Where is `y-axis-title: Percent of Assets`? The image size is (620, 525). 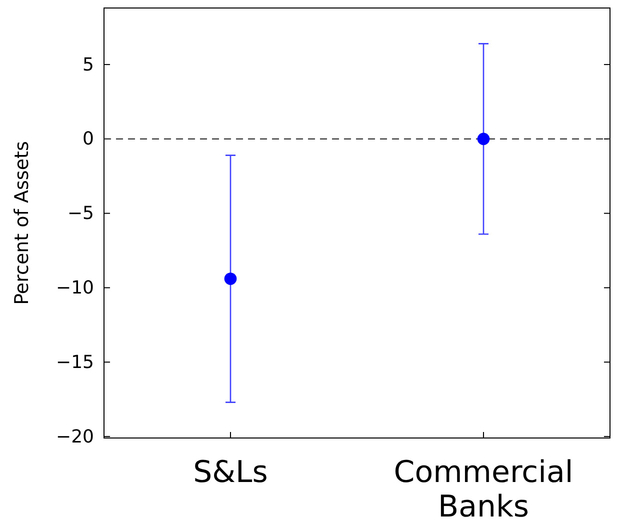 y-axis-title: Percent of Assets is located at coordinates (22, 223).